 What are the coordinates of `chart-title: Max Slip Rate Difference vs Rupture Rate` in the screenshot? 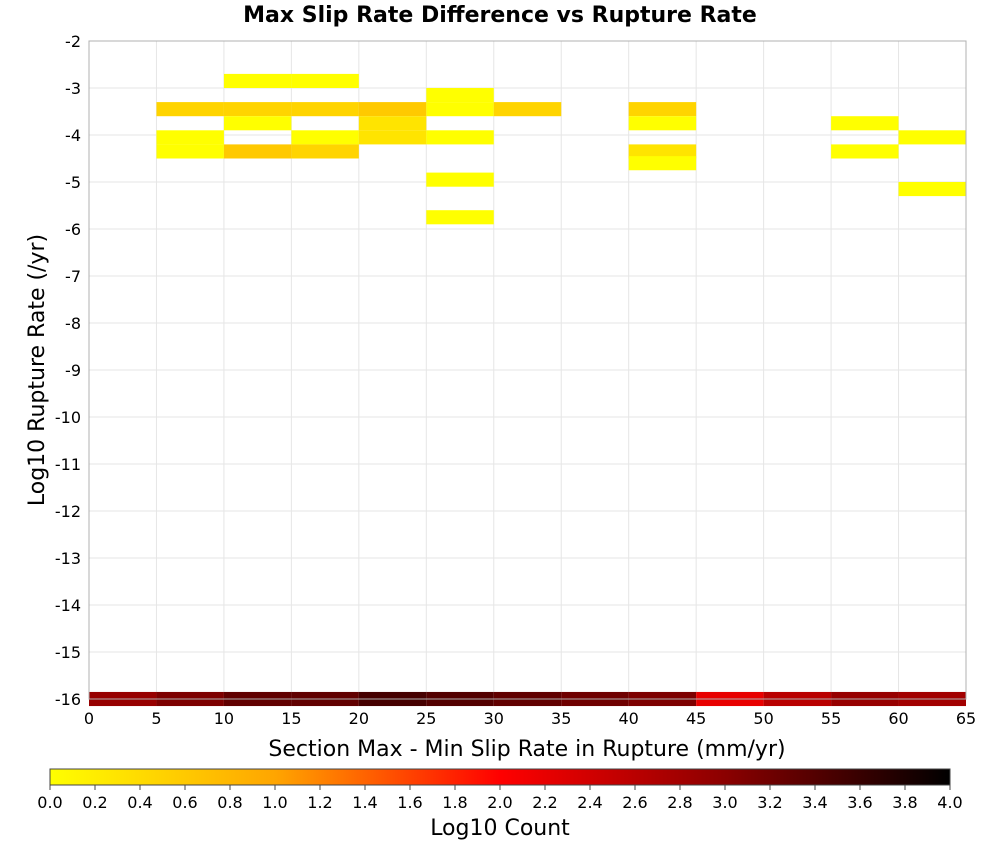 It's located at (500, 15).